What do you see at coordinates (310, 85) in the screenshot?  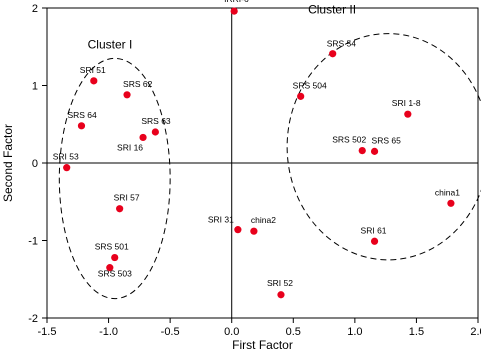 I see `point-label: SRS 504` at bounding box center [310, 85].